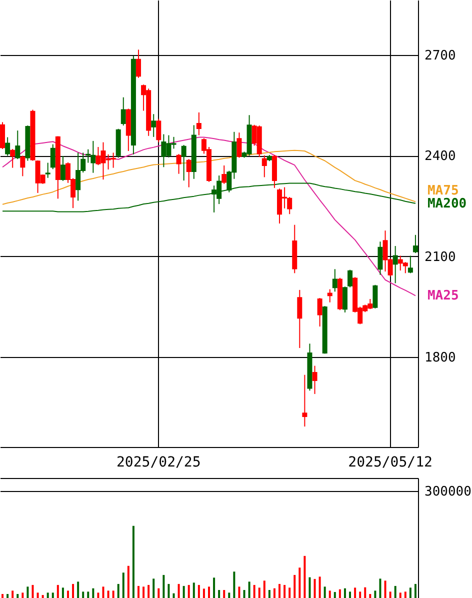 The image size is (472, 598). I want to click on y-tick-label: 2400, so click(440, 156).